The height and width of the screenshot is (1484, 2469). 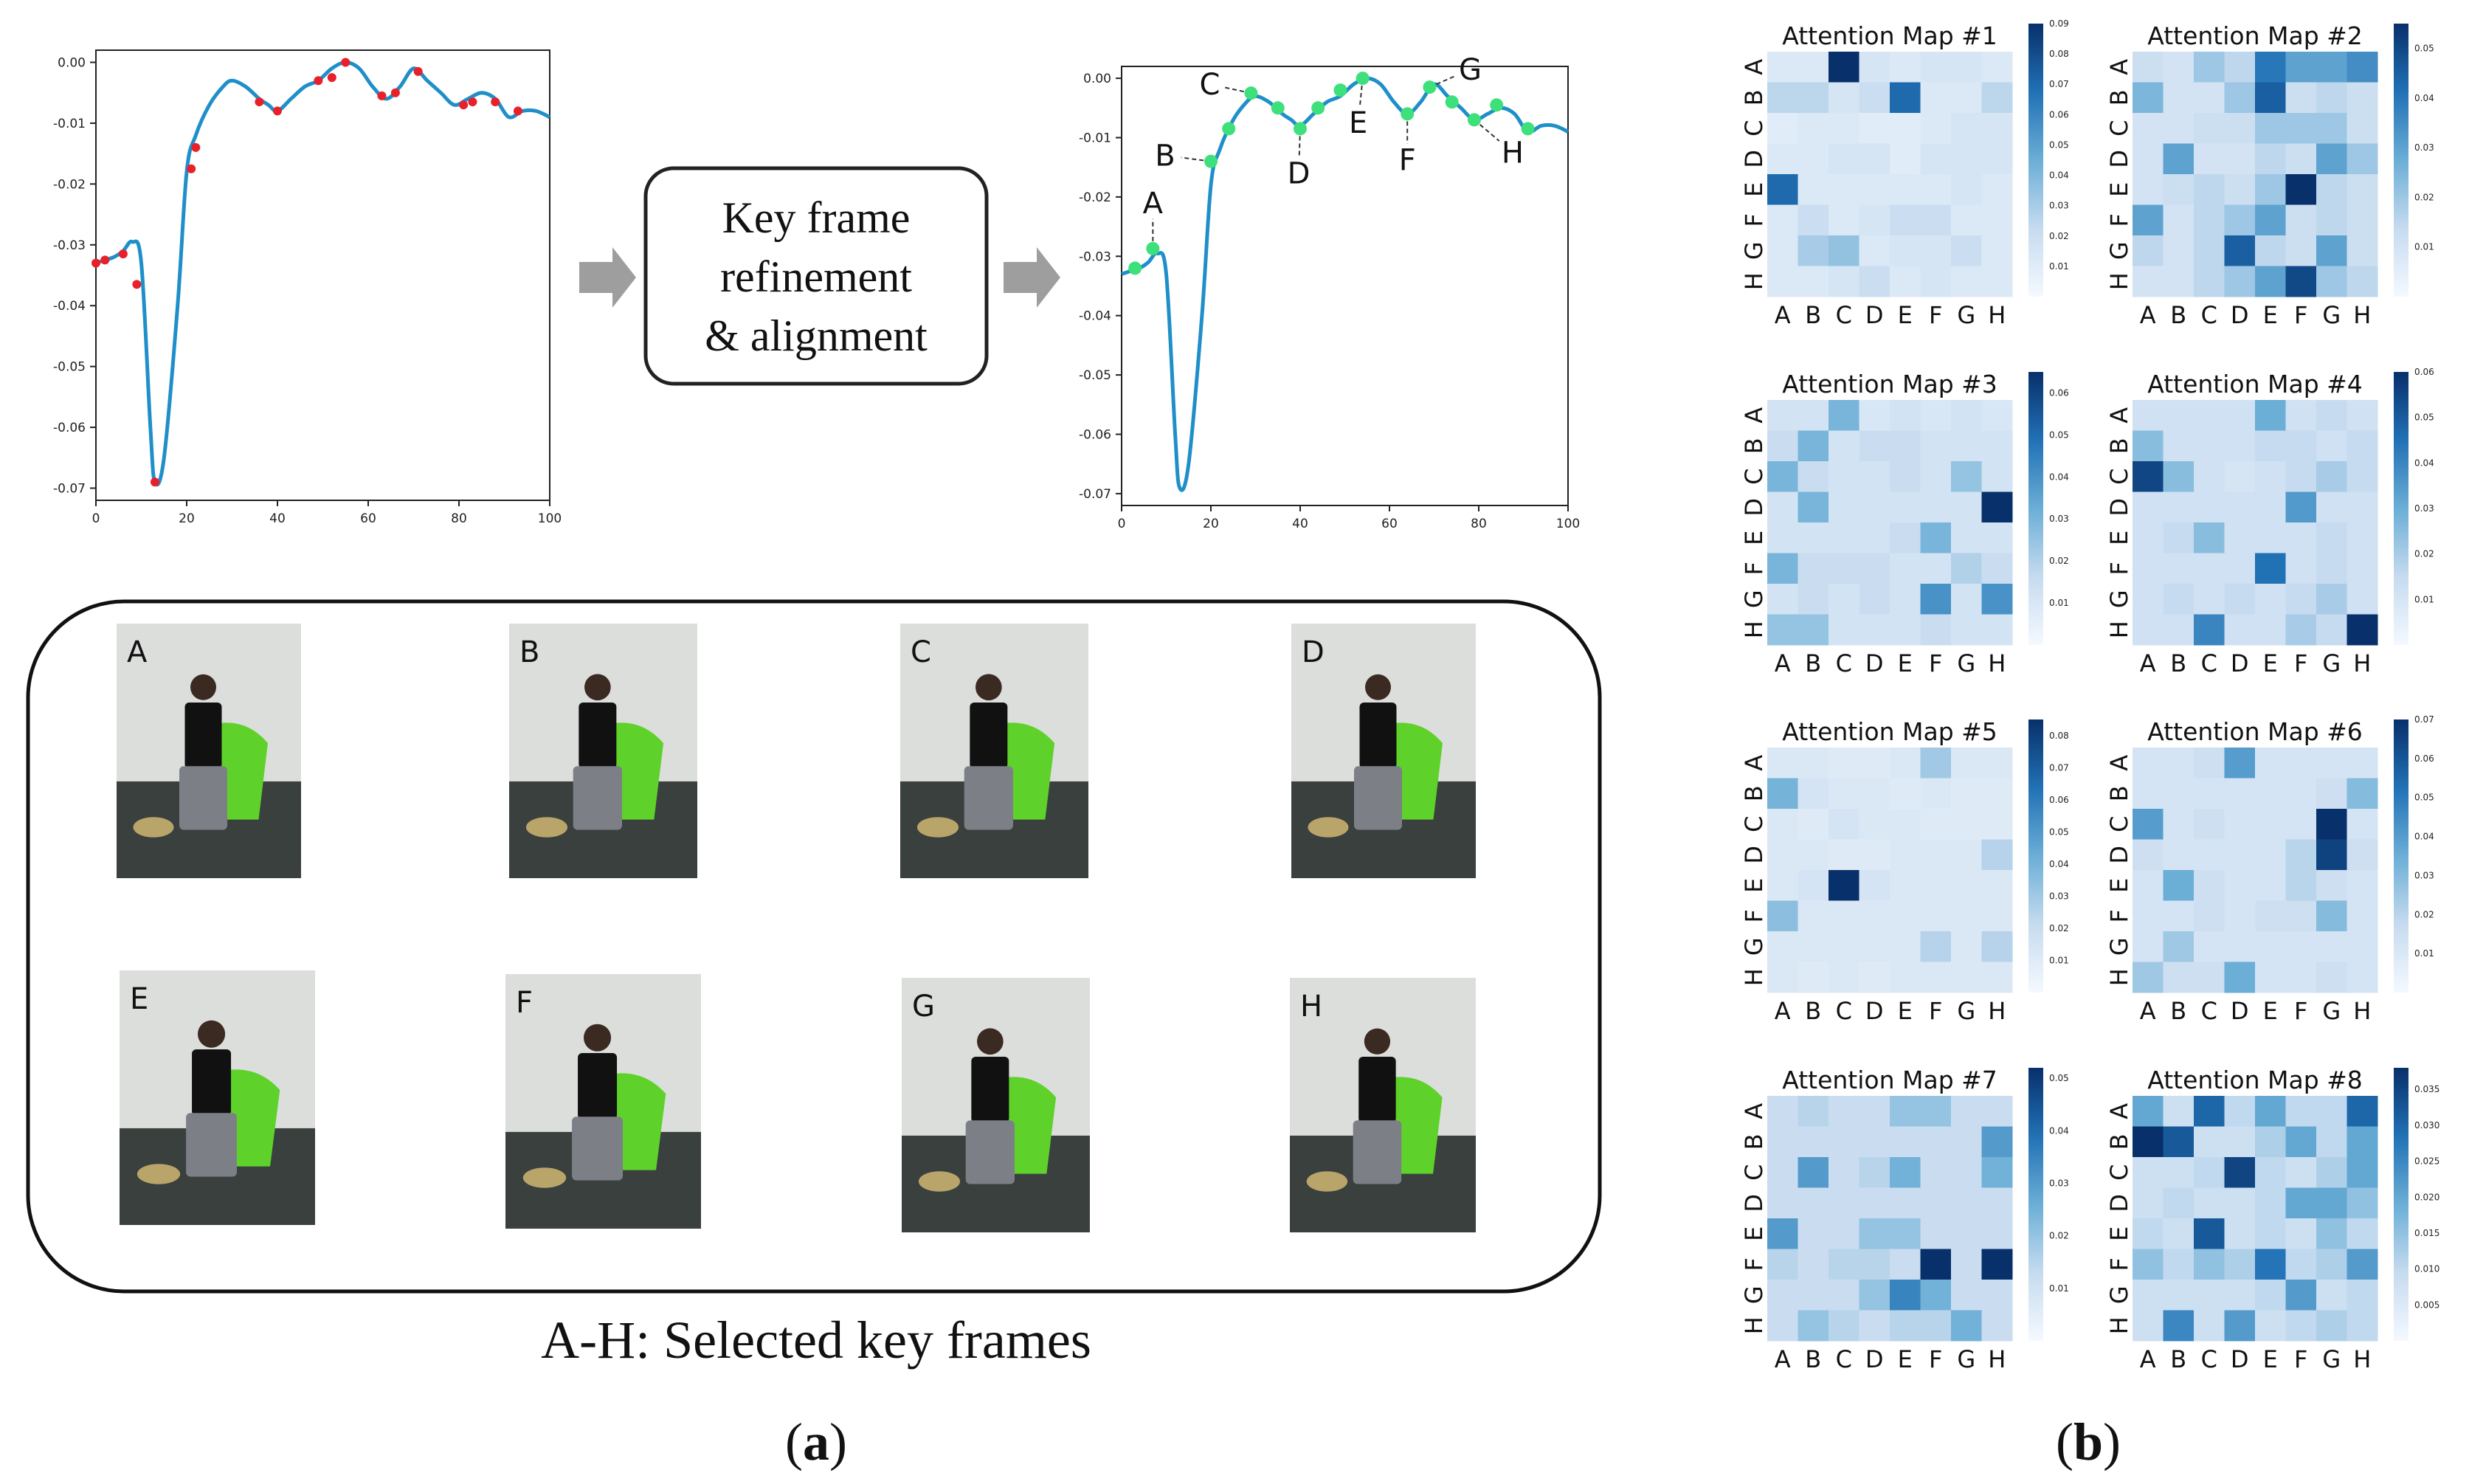 I want to click on y-axis-label: H, so click(x=2119, y=977).